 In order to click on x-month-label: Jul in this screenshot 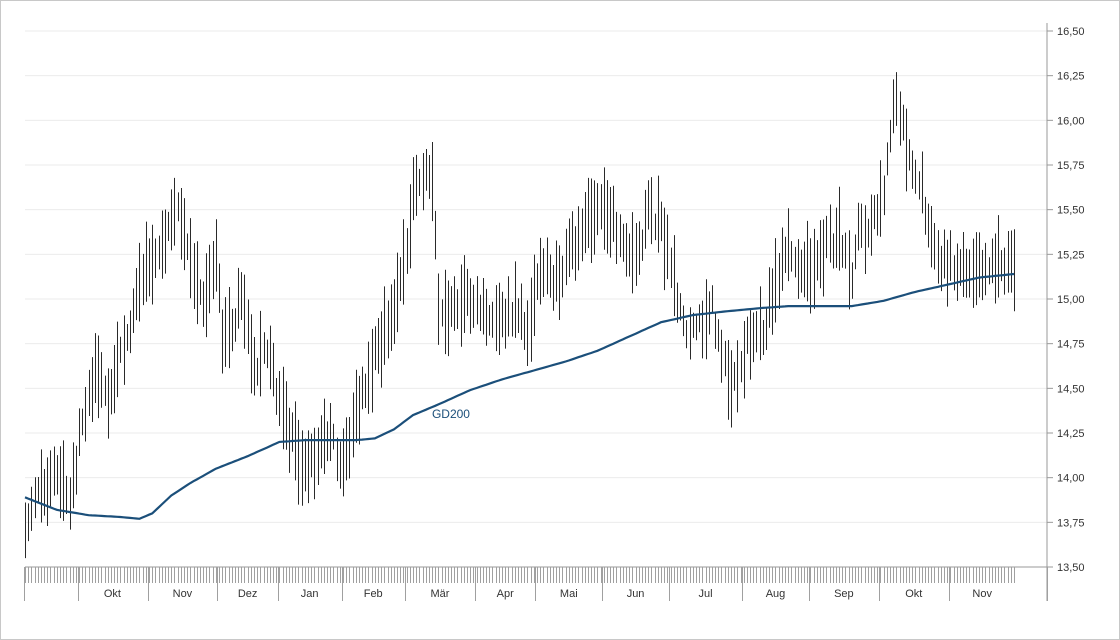, I will do `click(706, 594)`.